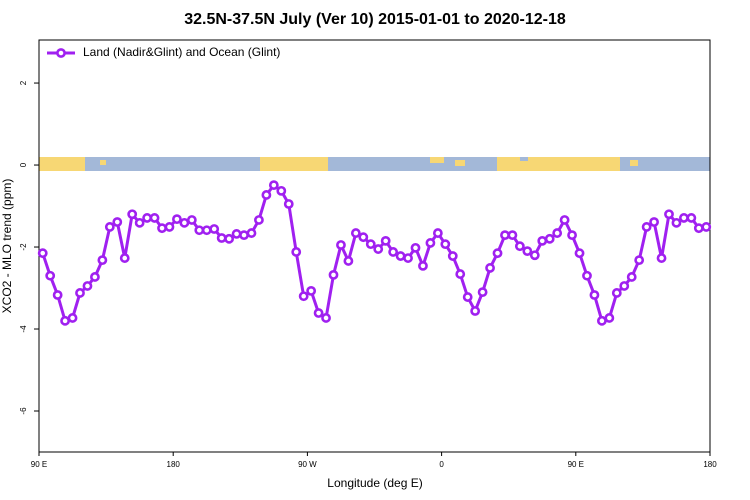  What do you see at coordinates (23, 82) in the screenshot?
I see `y-tick-label: 2` at bounding box center [23, 82].